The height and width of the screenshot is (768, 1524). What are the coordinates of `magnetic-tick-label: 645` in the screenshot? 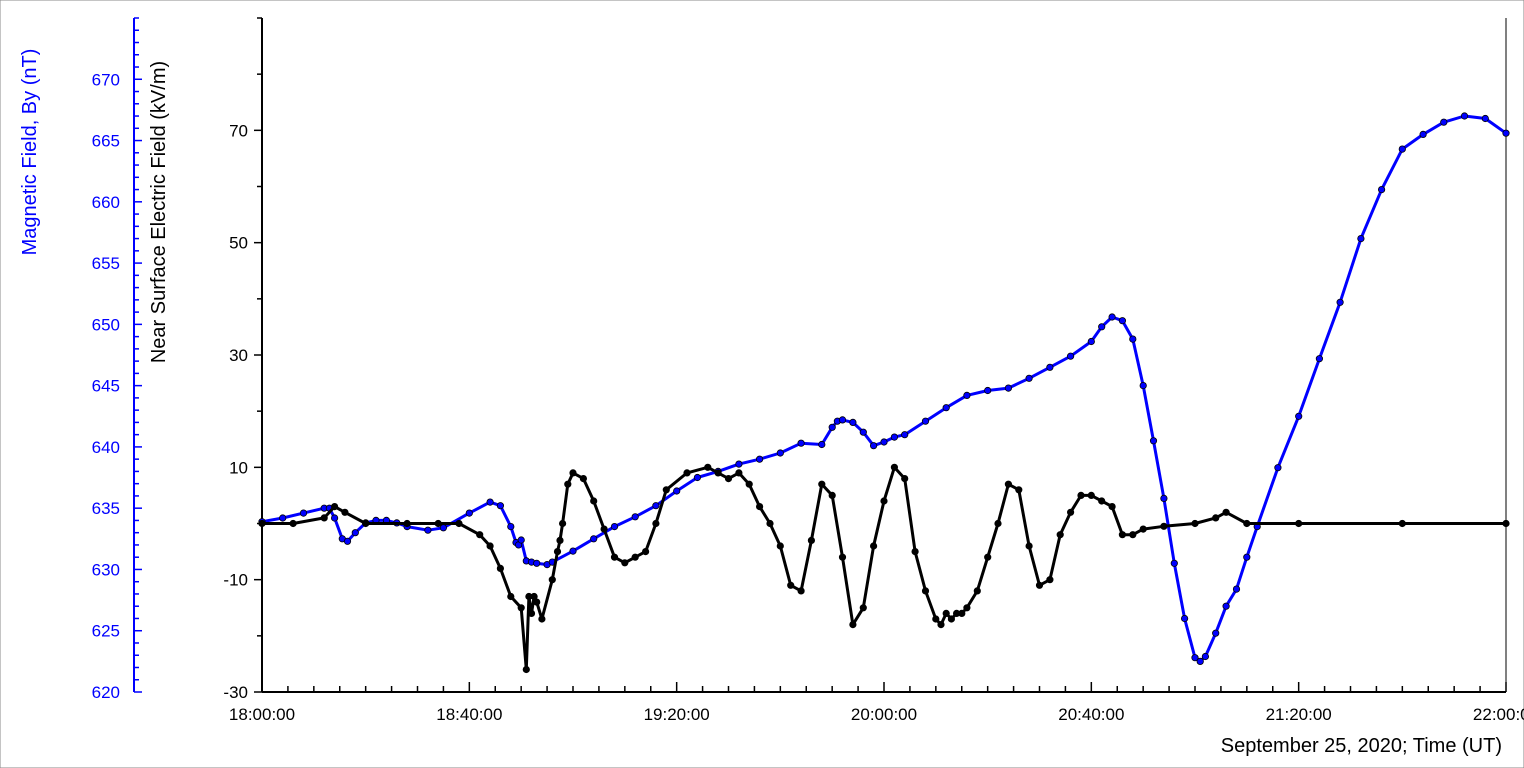 It's located at (106, 386).